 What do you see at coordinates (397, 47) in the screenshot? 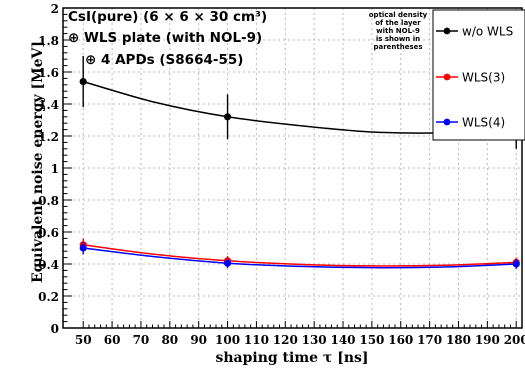
I see `annotation-note-line: parentheses` at bounding box center [397, 47].